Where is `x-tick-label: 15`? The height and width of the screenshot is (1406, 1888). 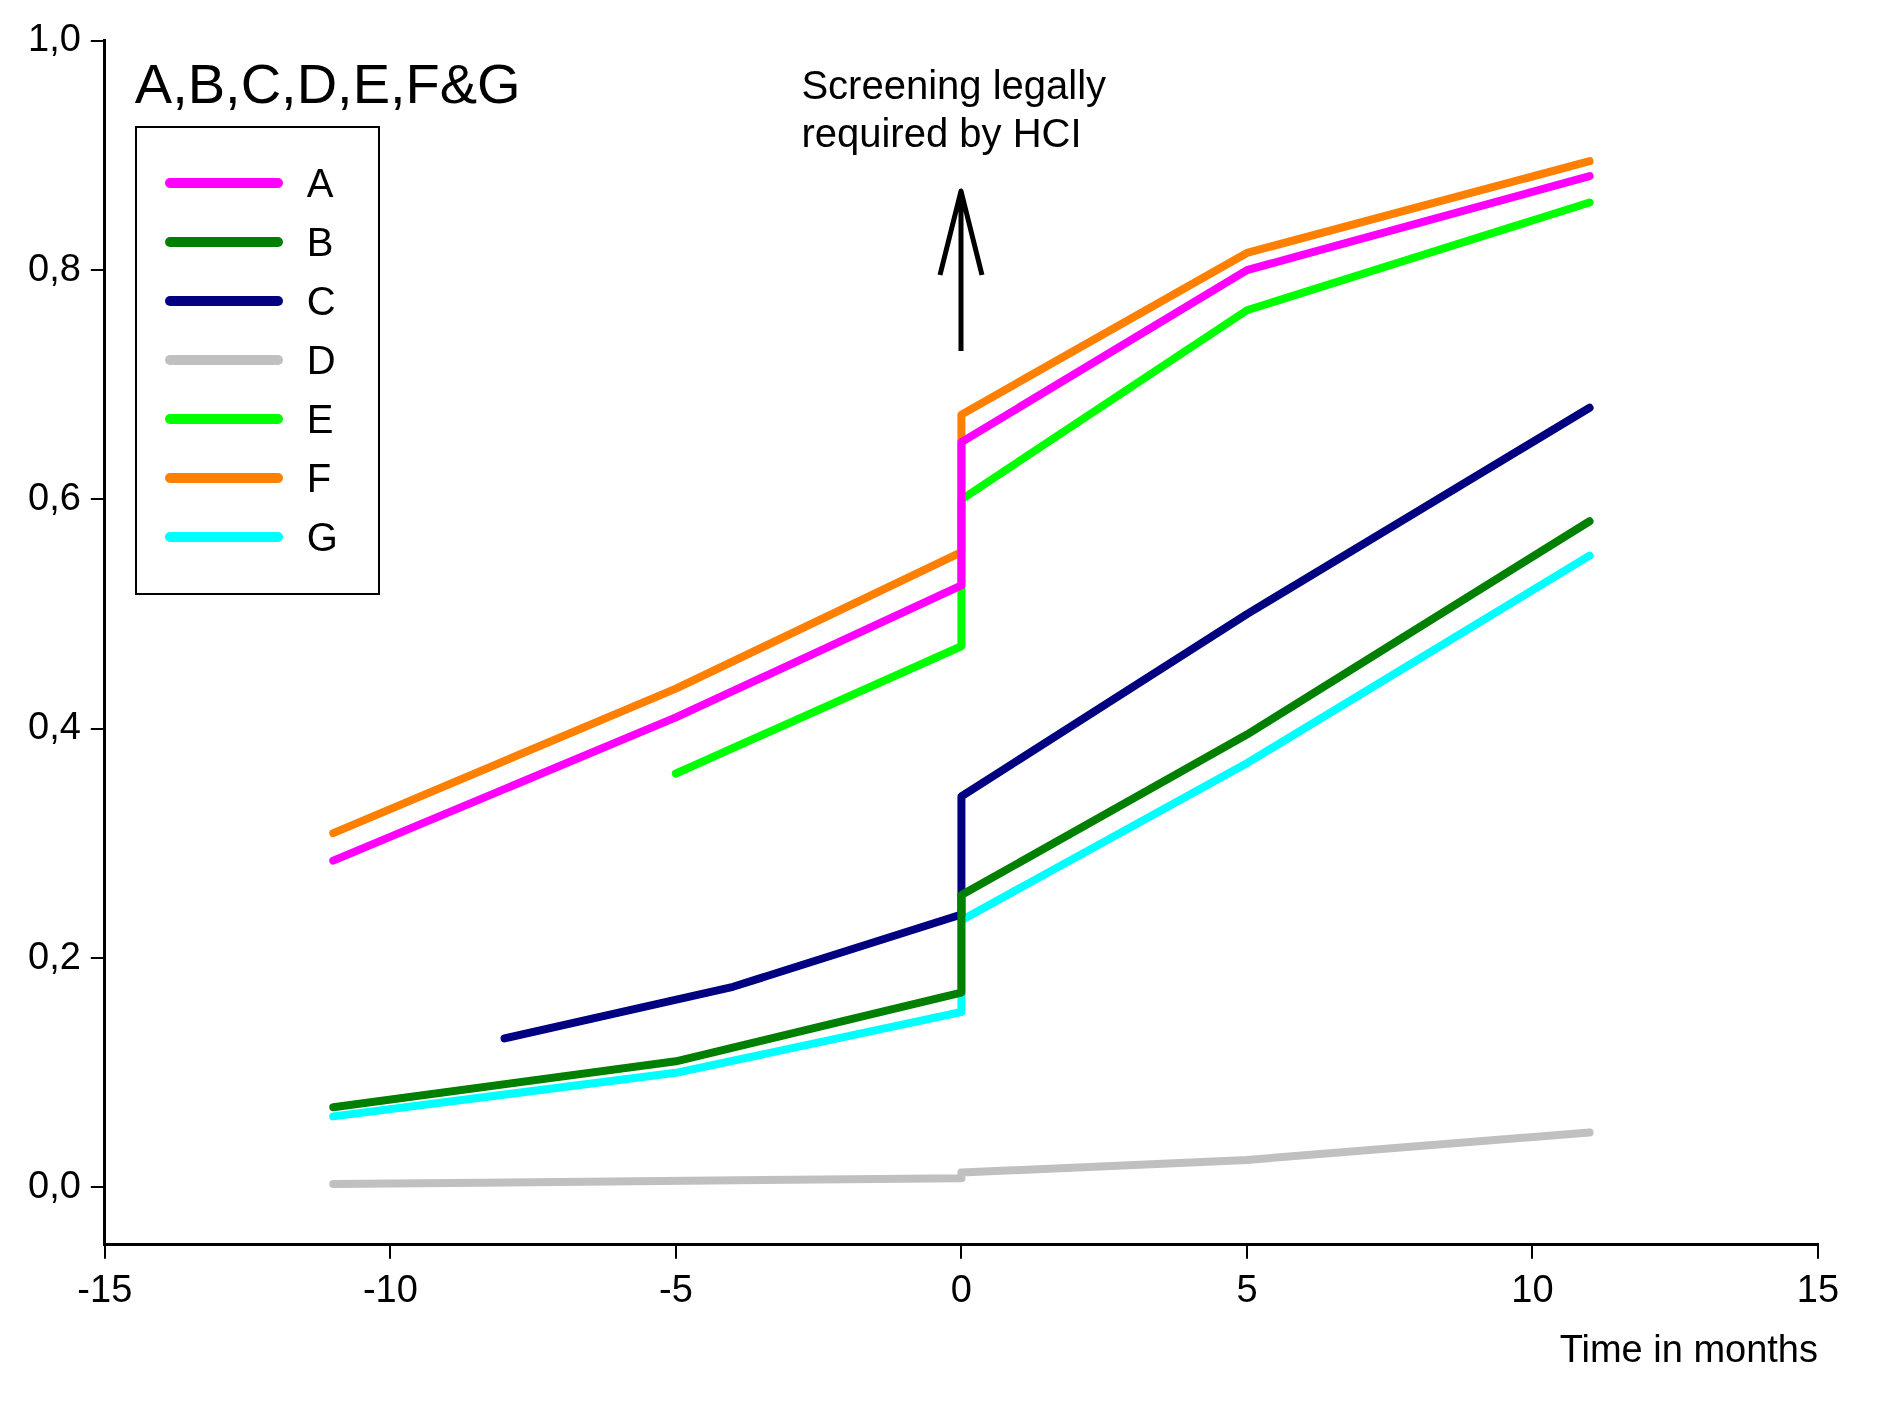 x-tick-label: 15 is located at coordinates (1818, 1289).